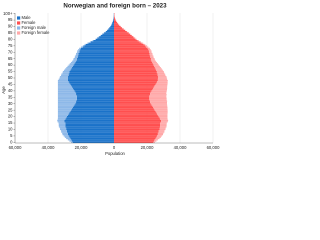 The height and width of the screenshot is (240, 320). Describe the element at coordinates (10, 103) in the screenshot. I see `y-tick-label: 30` at that location.